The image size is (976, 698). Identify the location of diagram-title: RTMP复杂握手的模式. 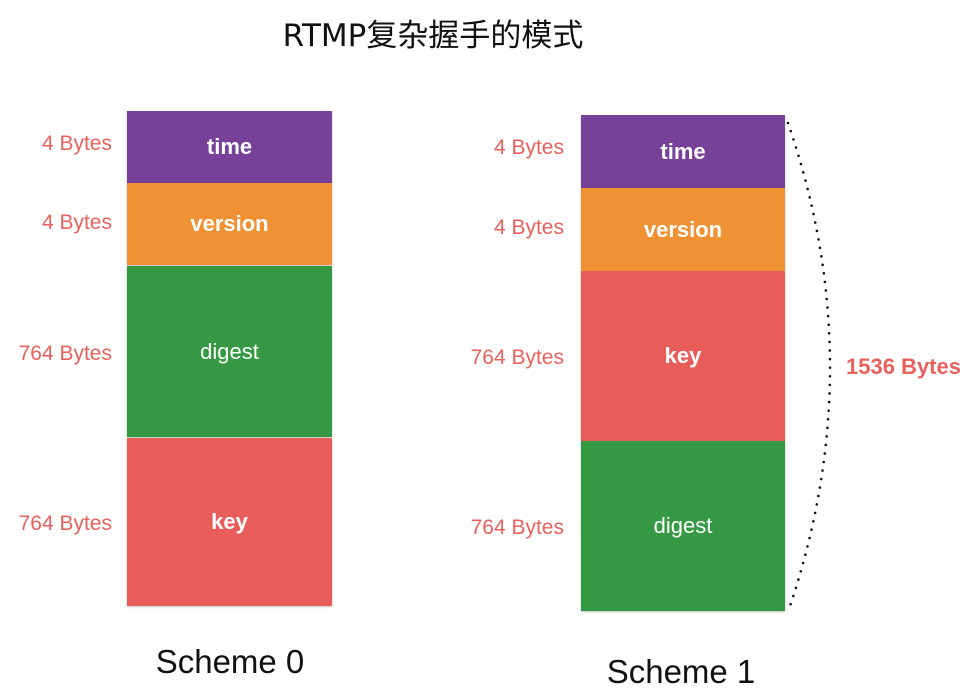
(433, 36).